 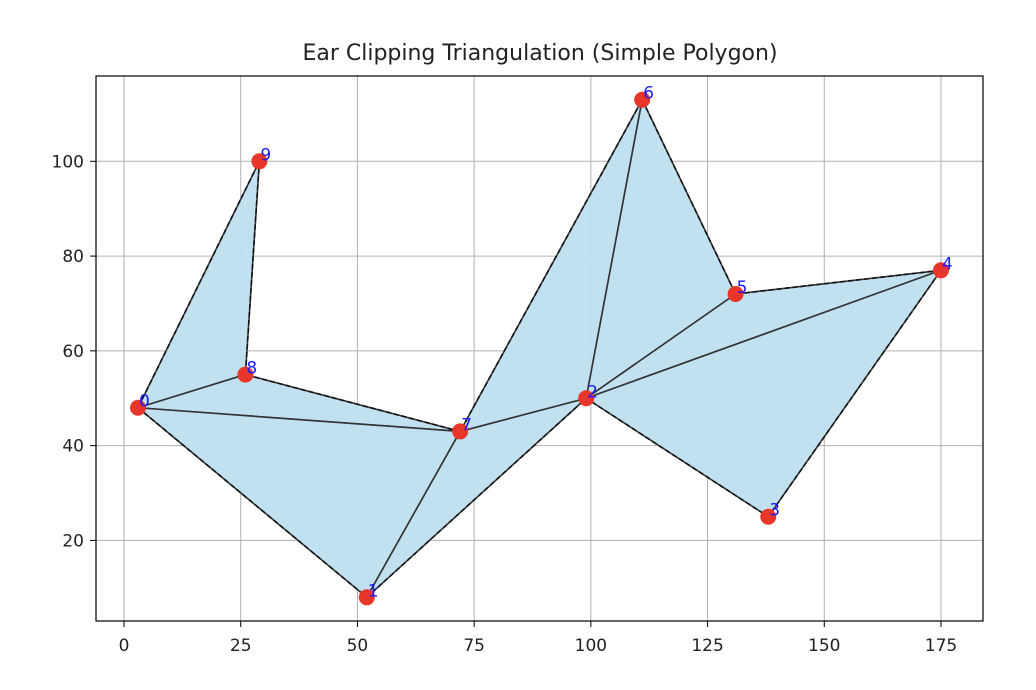 What do you see at coordinates (73, 257) in the screenshot?
I see `y-tick-label-3: 80` at bounding box center [73, 257].